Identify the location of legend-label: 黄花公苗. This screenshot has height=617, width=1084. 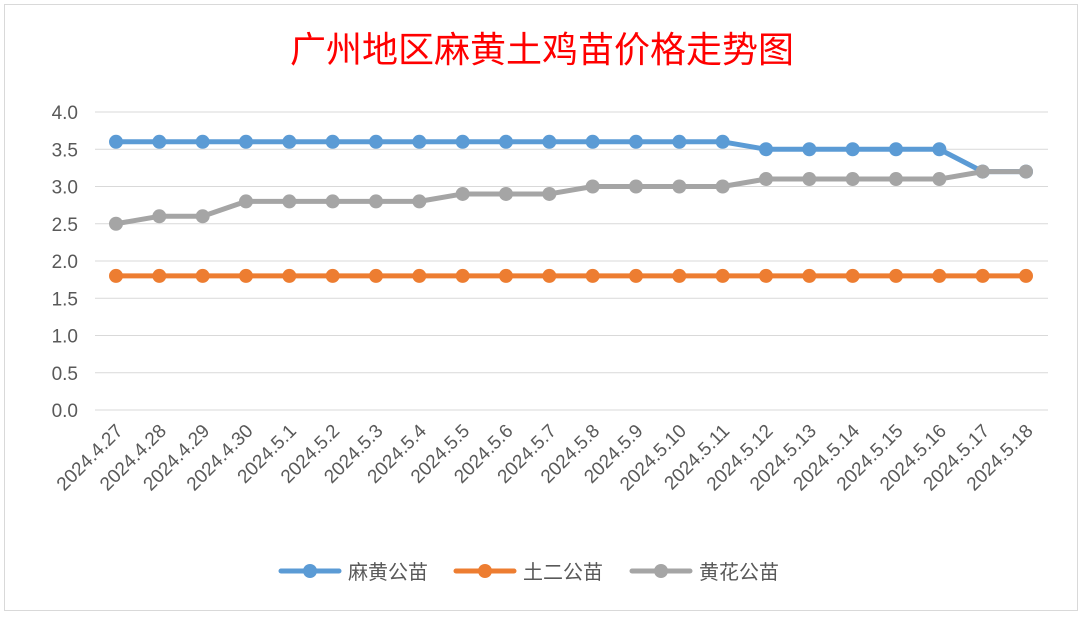
(739, 572).